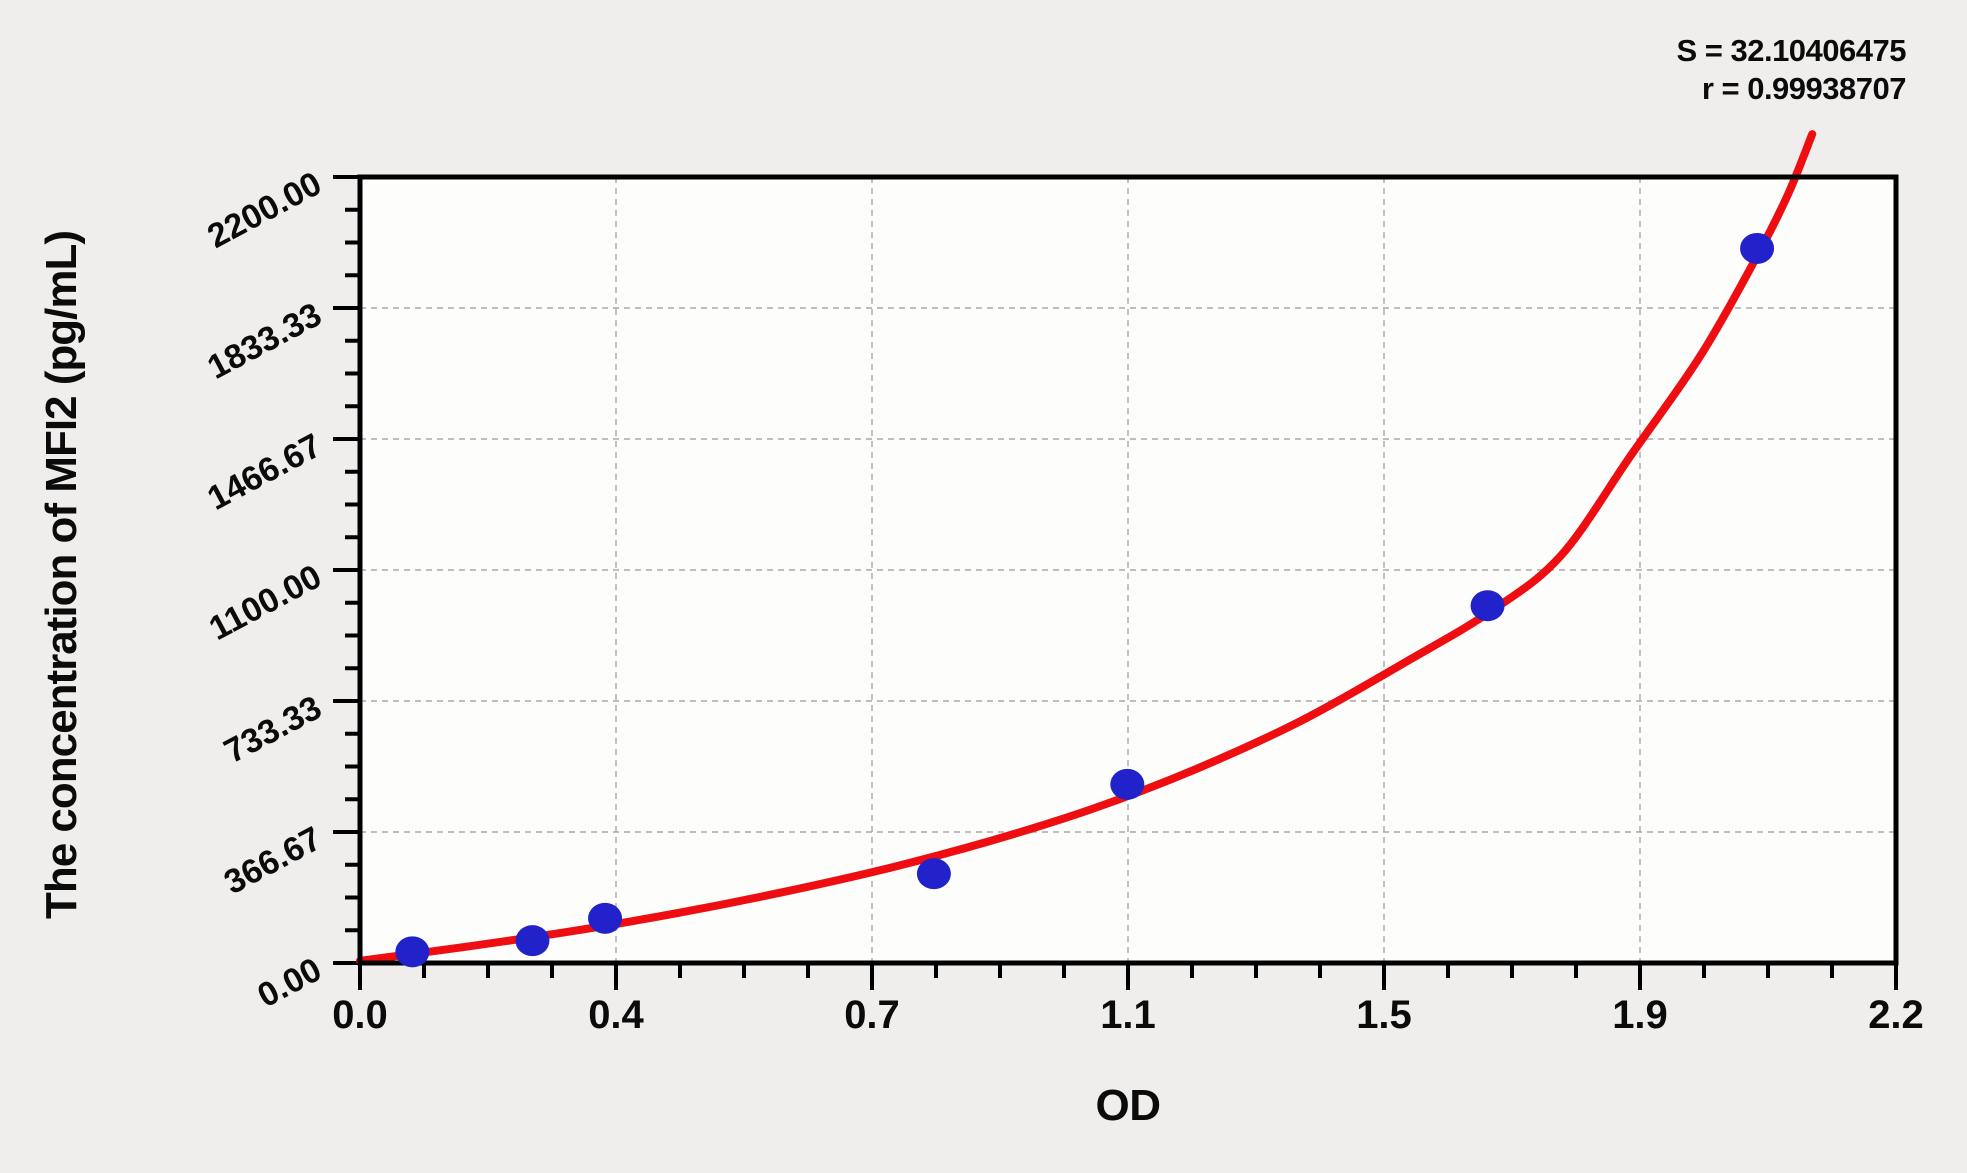 The image size is (1967, 1173). What do you see at coordinates (1128, 1105) in the screenshot?
I see `x-axis-title: OD` at bounding box center [1128, 1105].